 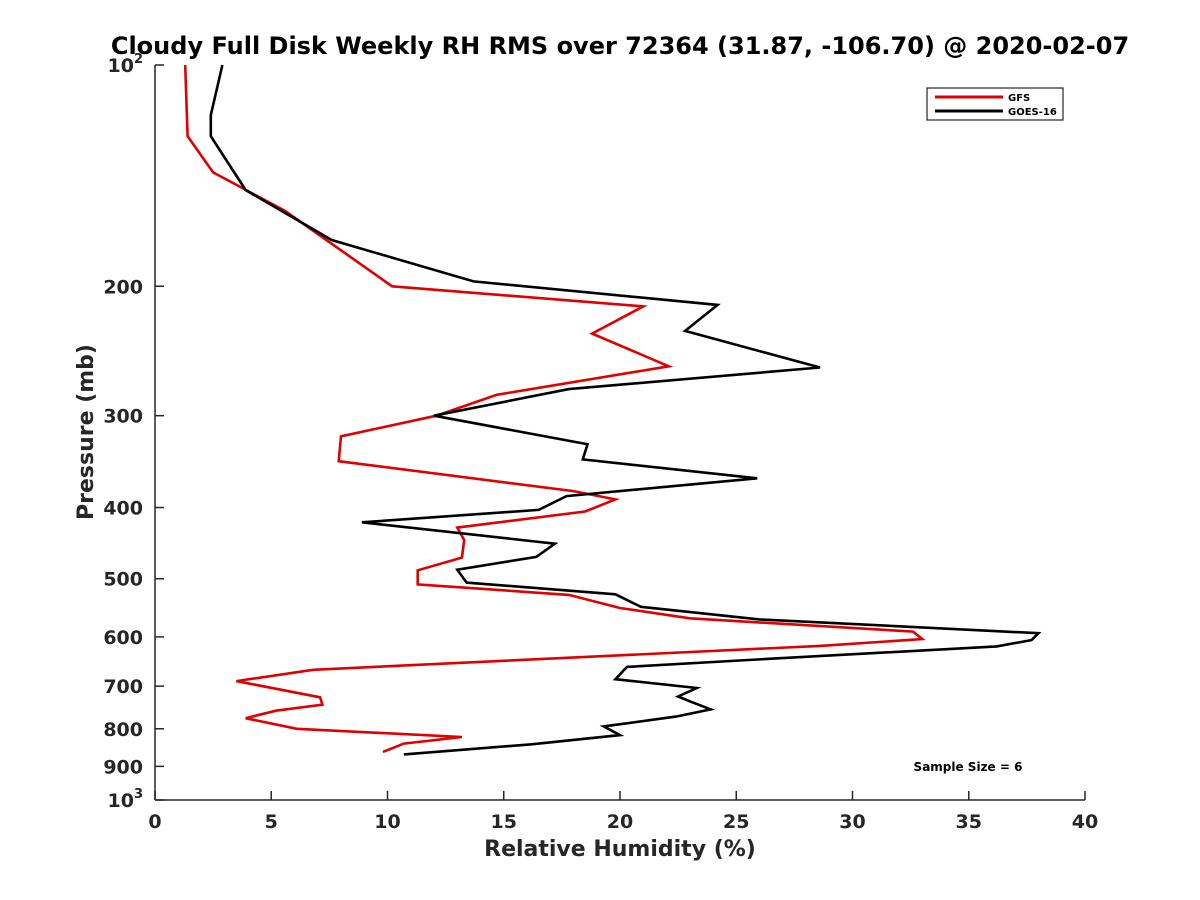 I want to click on legend-box, so click(x=995, y=104).